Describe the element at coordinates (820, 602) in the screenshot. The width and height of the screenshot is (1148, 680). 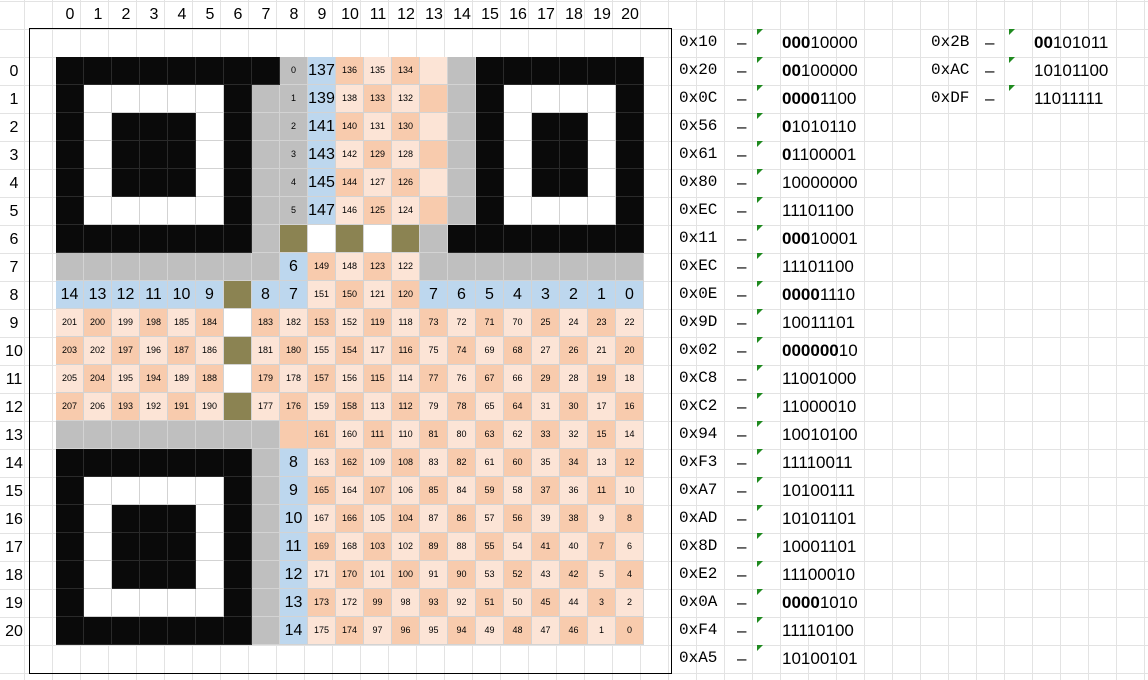
I see `binary-value: 00001010` at that location.